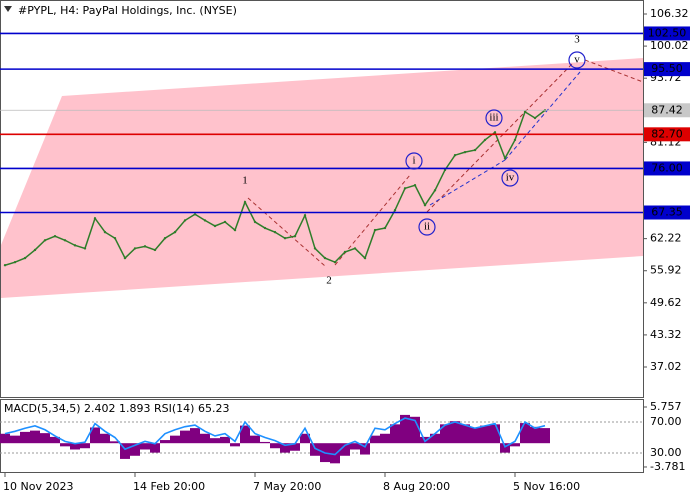  What do you see at coordinates (667, 110) in the screenshot?
I see `last-price-box` at bounding box center [667, 110].